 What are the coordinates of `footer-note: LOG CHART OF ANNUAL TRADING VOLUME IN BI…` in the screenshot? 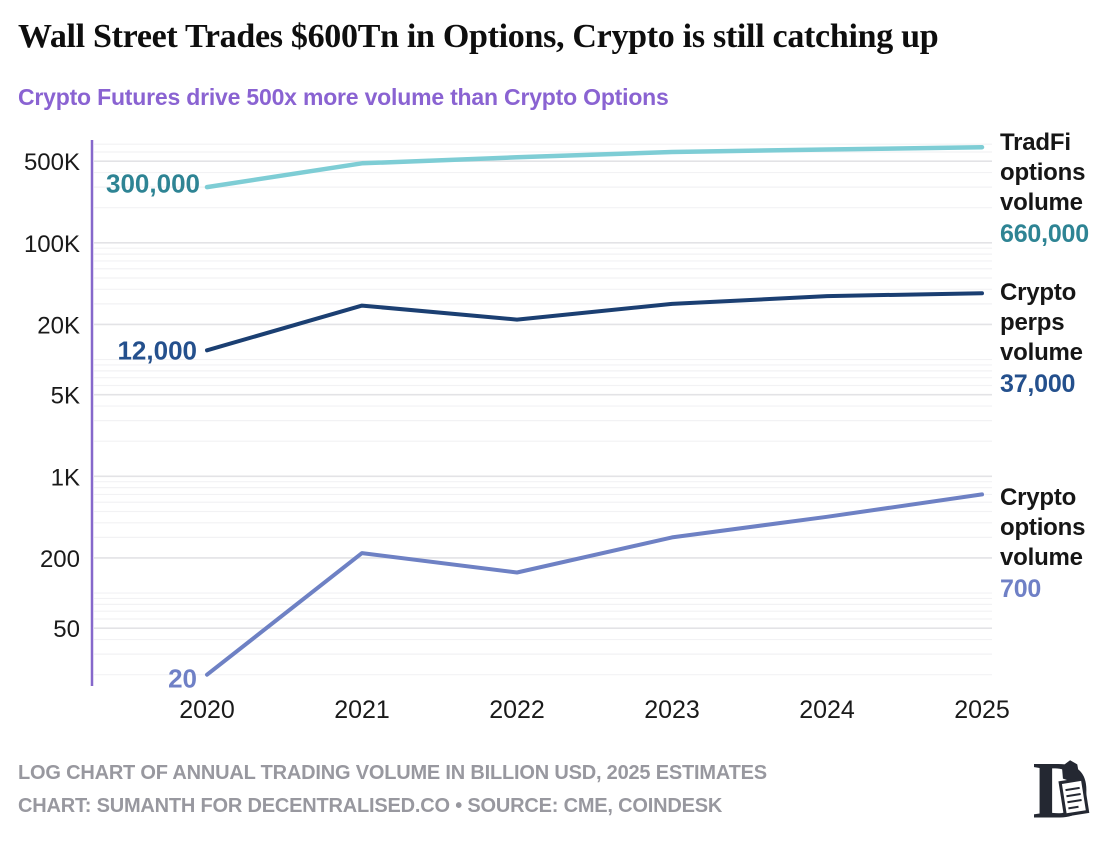 It's located at (392, 773).